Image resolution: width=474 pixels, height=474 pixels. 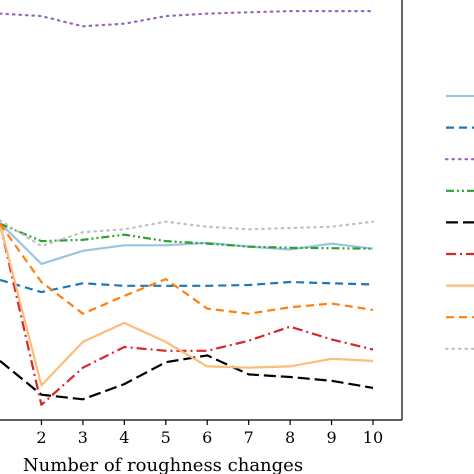 I want to click on x-tick-label: 3, so click(x=83, y=437).